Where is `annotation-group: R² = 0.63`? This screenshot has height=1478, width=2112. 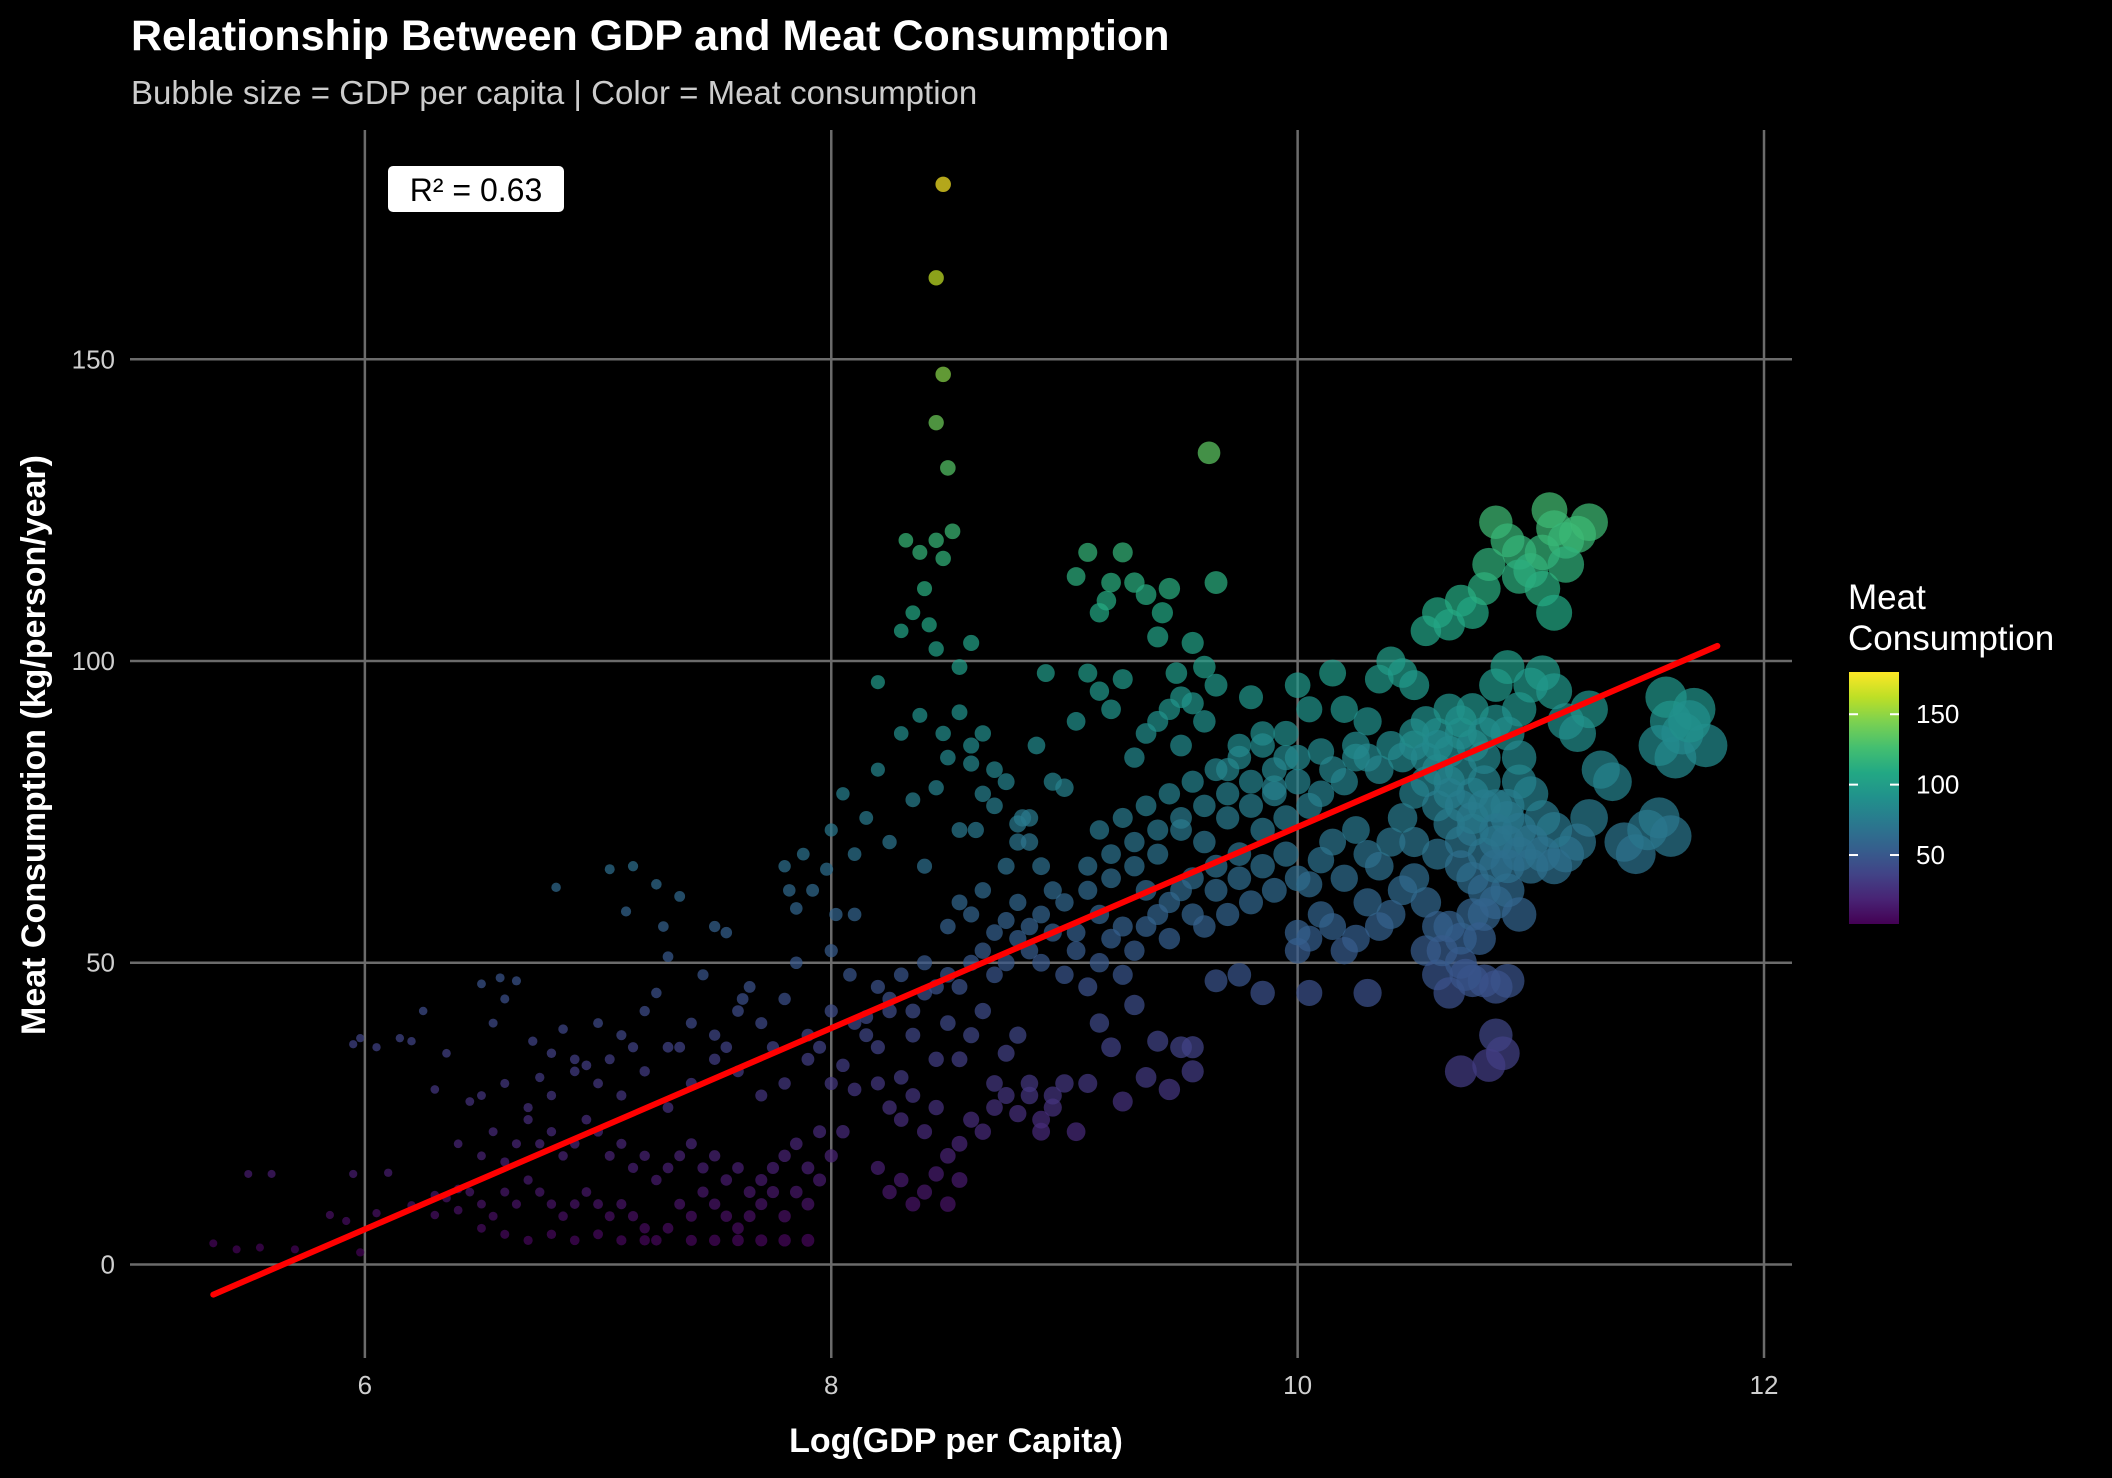 annotation-group: R² = 0.63 is located at coordinates (476, 189).